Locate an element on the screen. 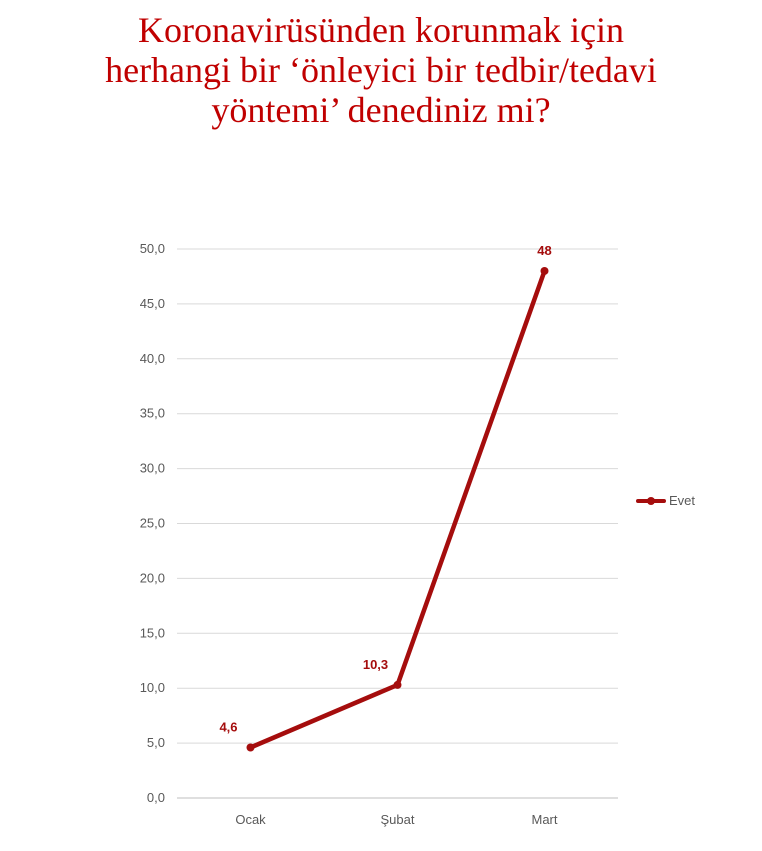 The width and height of the screenshot is (762, 851). chart-title-line-2: herhangi bir ‘önleyici bir tedbir/tedavi is located at coordinates (381, 70).